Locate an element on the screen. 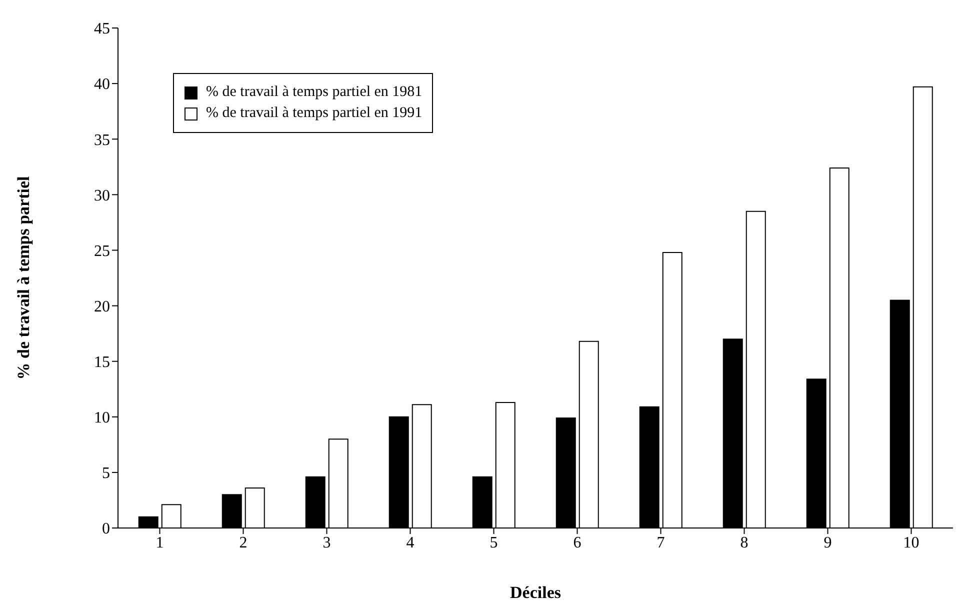 This screenshot has width=967, height=615. x-tick-label: 10 is located at coordinates (911, 543).